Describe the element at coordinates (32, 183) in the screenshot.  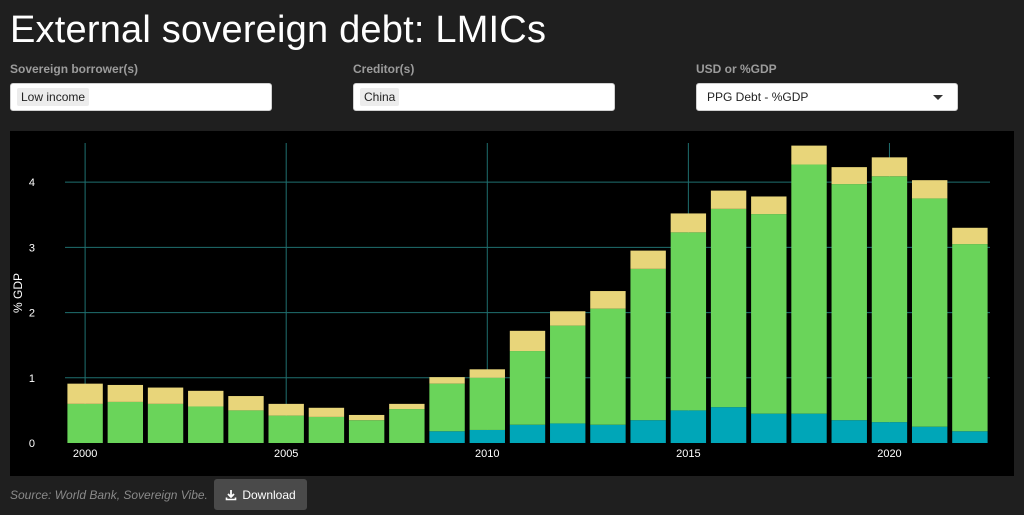
I see `y-tick-label: 4` at that location.